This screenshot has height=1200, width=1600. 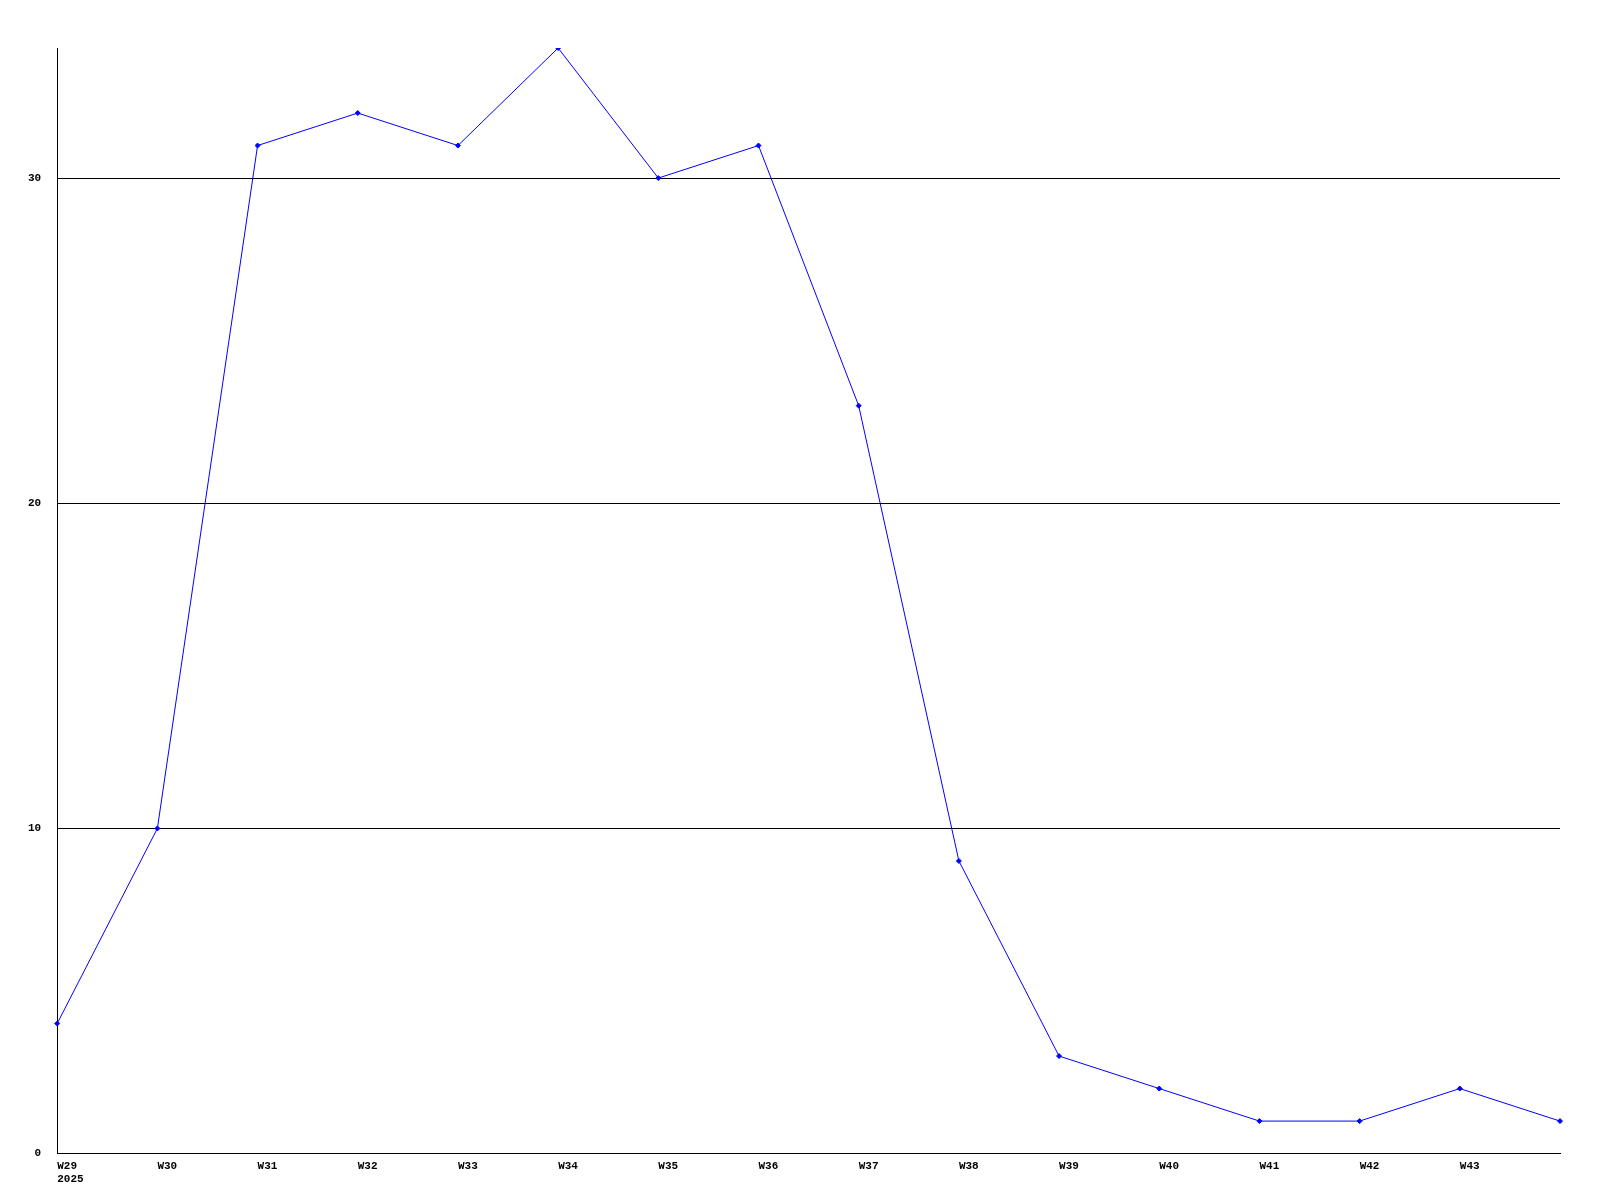 What do you see at coordinates (35, 503) in the screenshot?
I see `y-tick-label: 20` at bounding box center [35, 503].